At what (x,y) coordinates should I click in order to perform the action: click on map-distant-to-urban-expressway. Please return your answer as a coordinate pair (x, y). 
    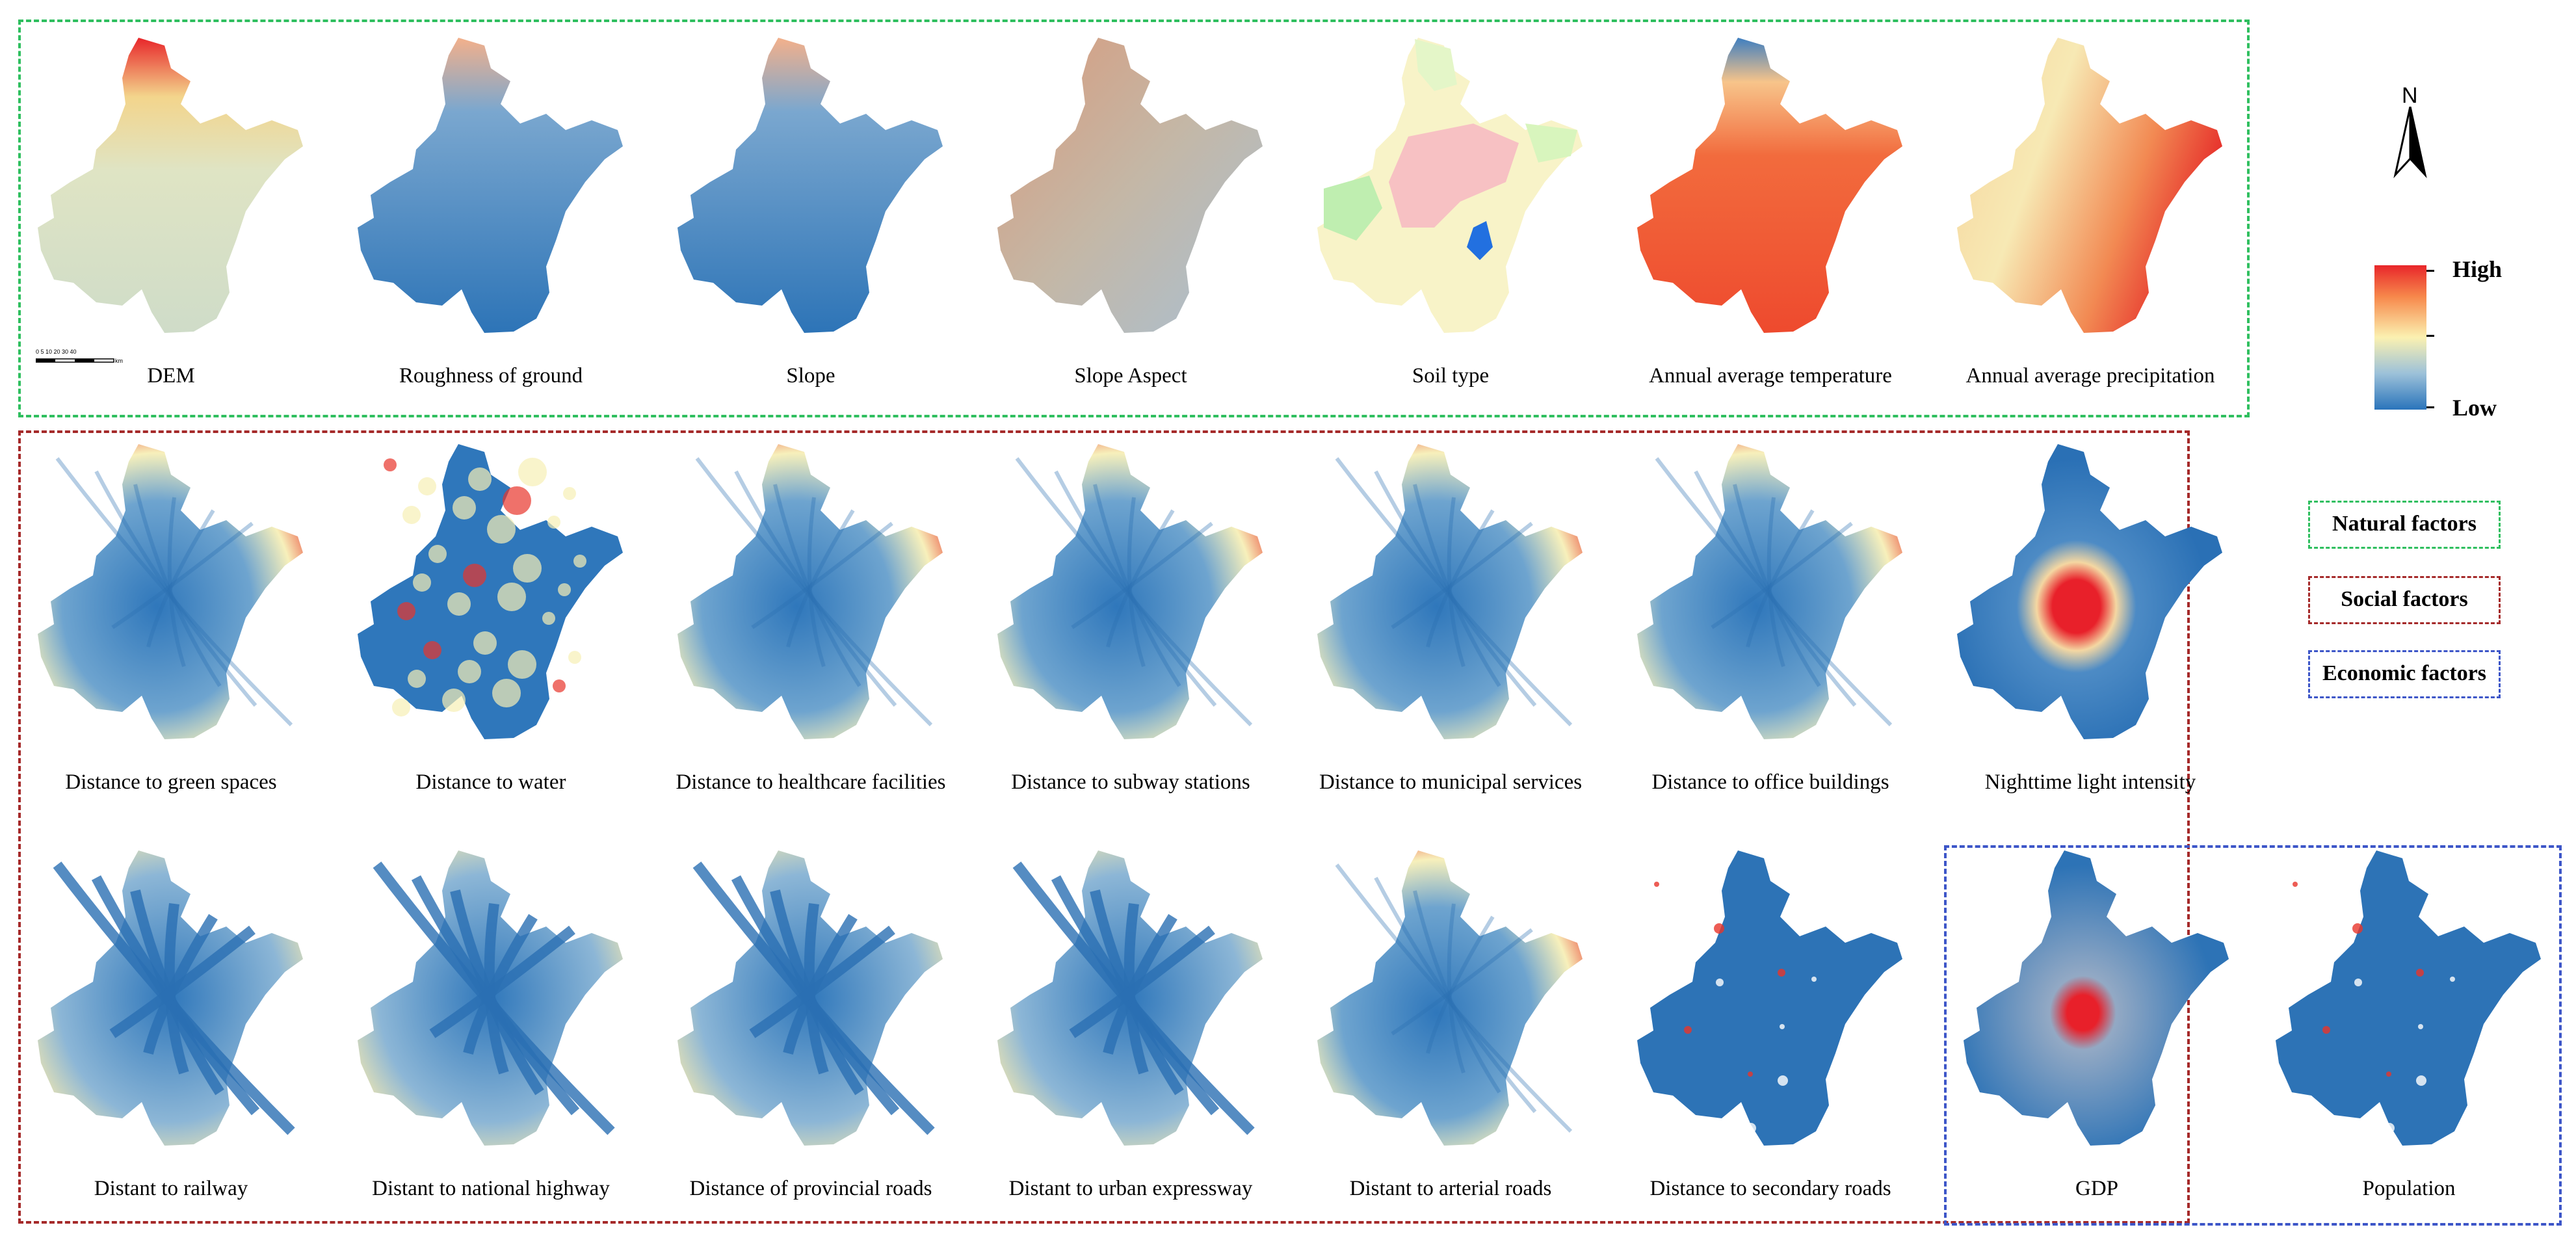
    Looking at the image, I should click on (1130, 998).